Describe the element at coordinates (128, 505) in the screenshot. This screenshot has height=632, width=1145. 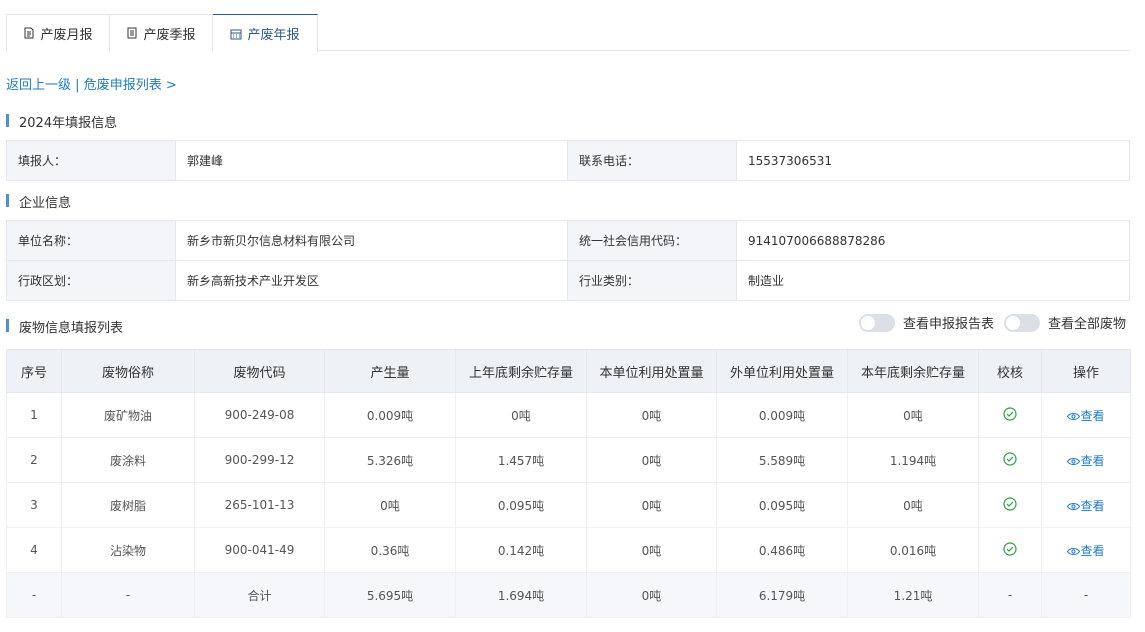
I see `table-cell: 废树脂` at that location.